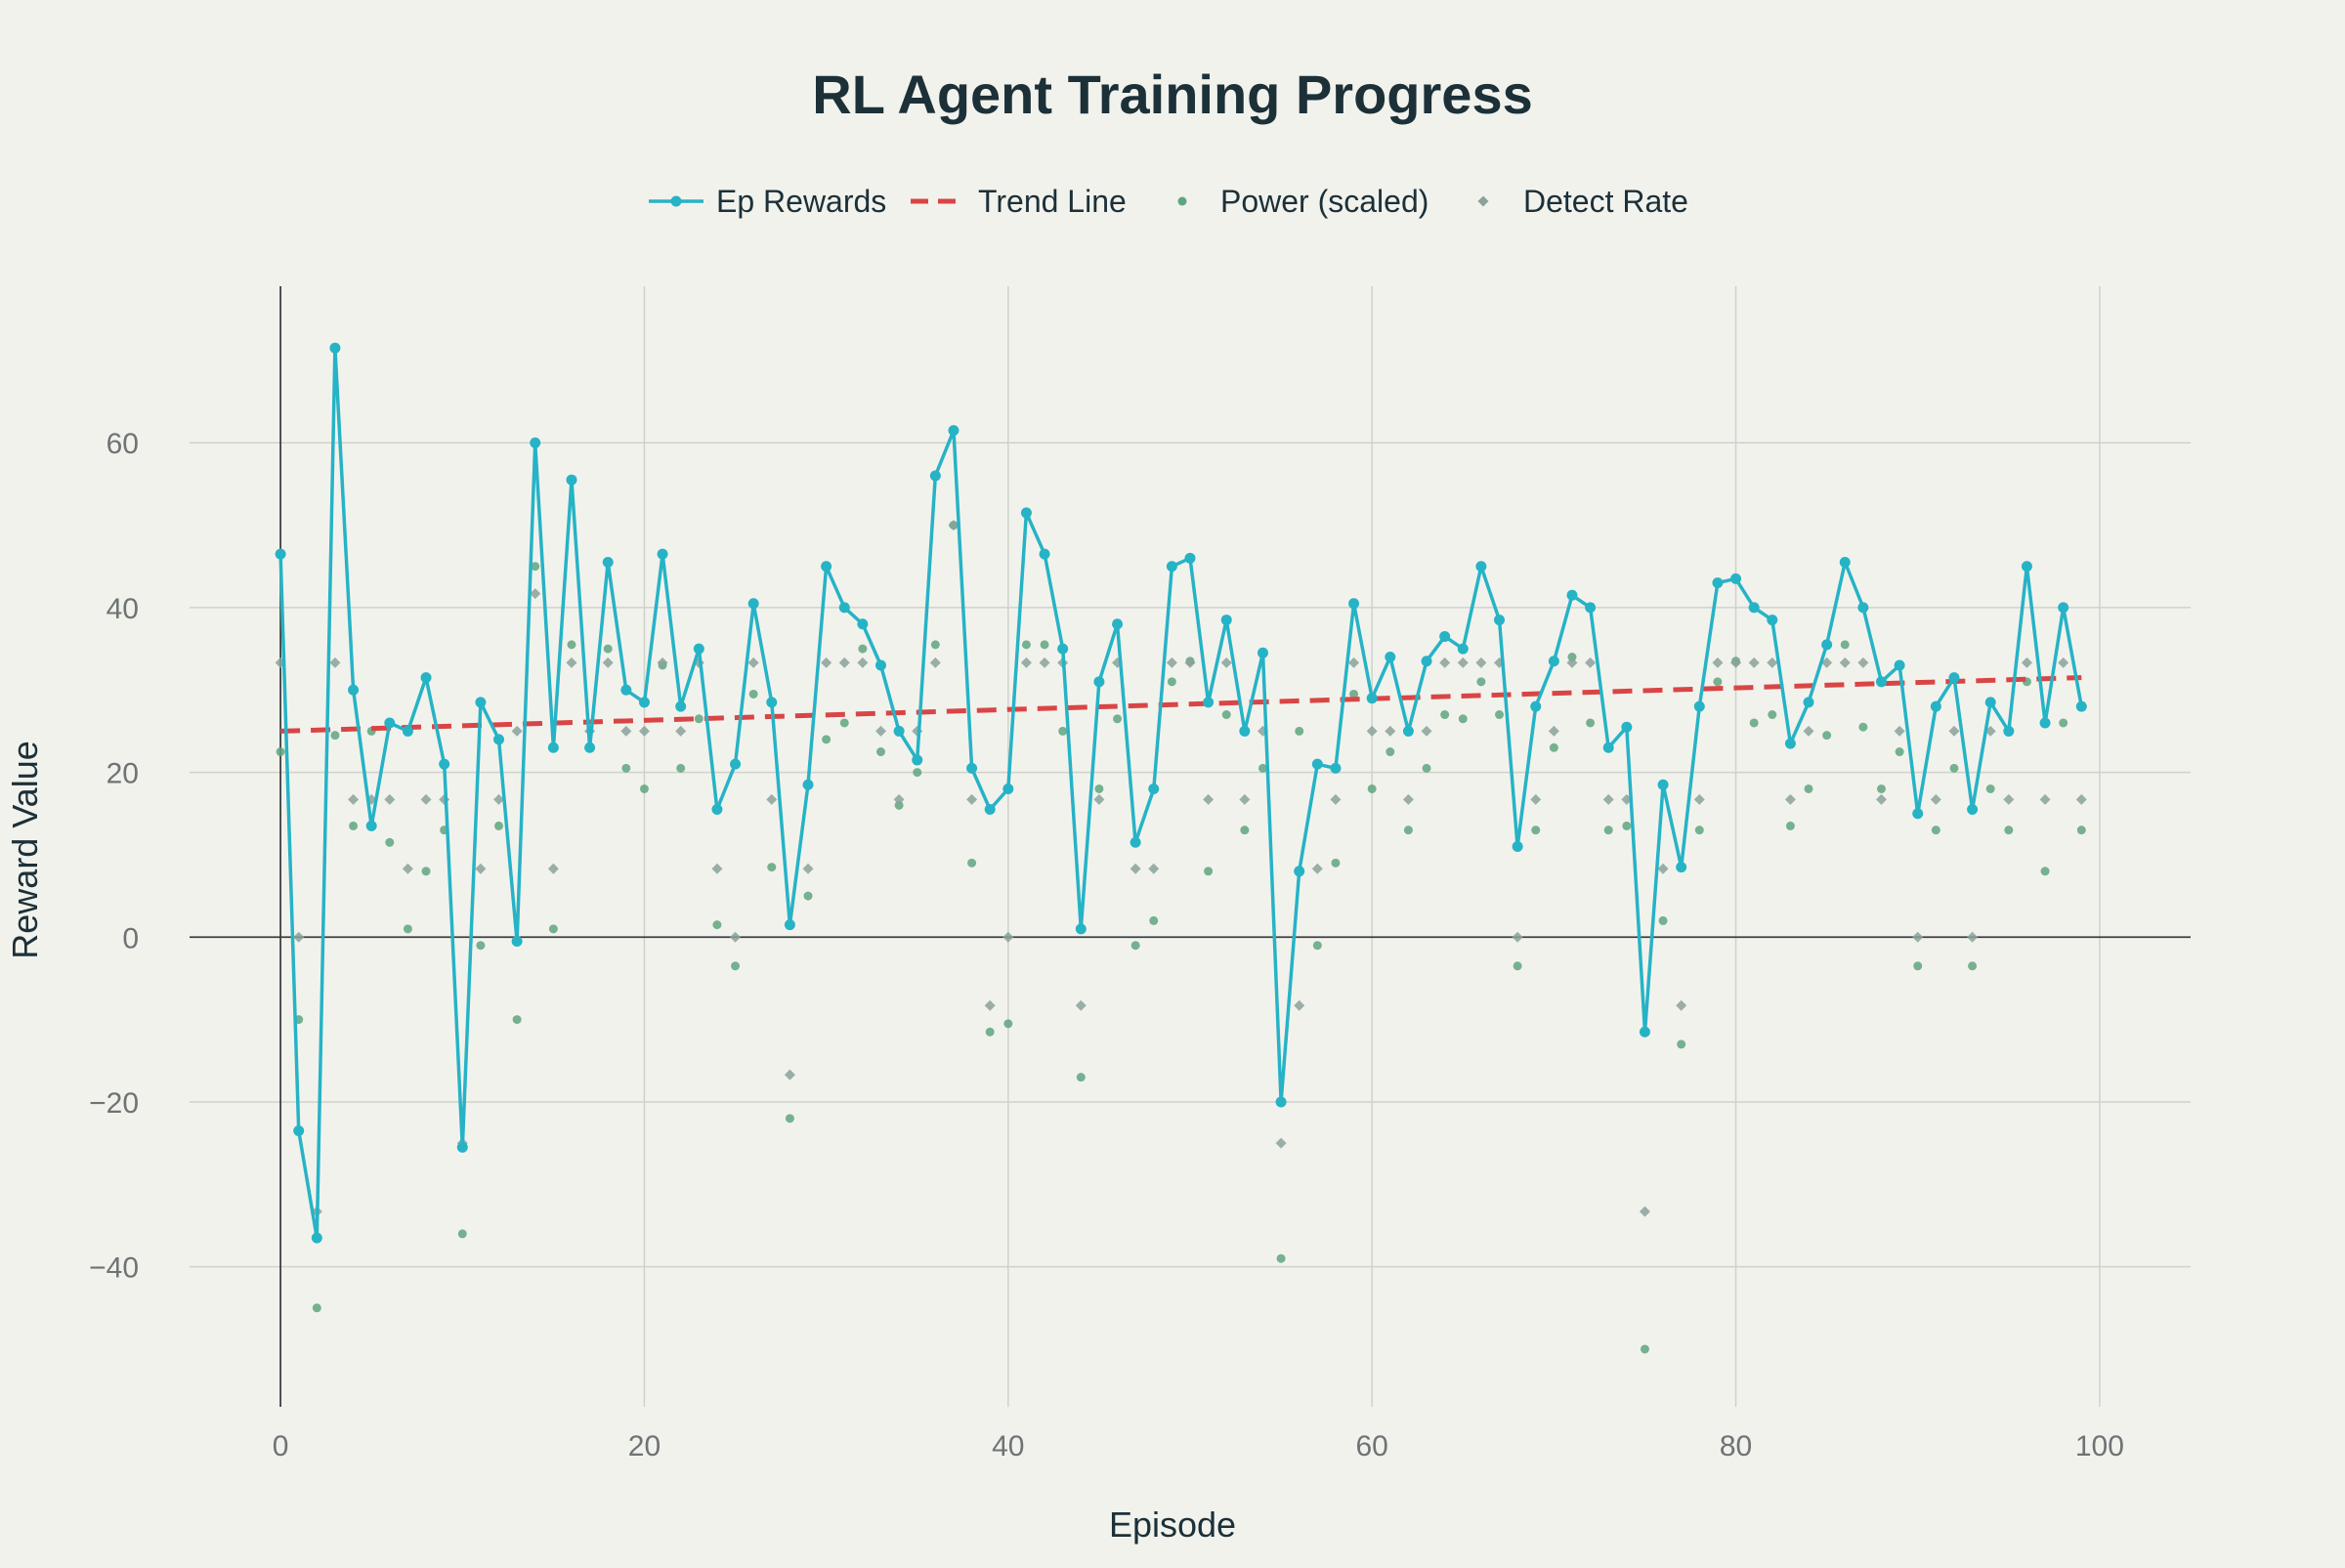  Describe the element at coordinates (1052, 201) in the screenshot. I see `legend-label: Trend Line` at that location.